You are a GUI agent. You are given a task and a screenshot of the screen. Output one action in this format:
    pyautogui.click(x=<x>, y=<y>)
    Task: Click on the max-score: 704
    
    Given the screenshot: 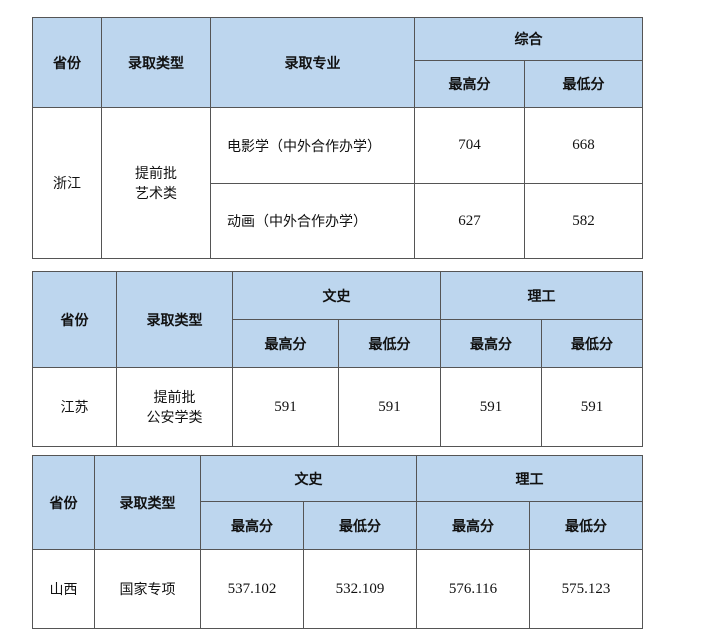 What is the action you would take?
    pyautogui.click(x=469, y=145)
    